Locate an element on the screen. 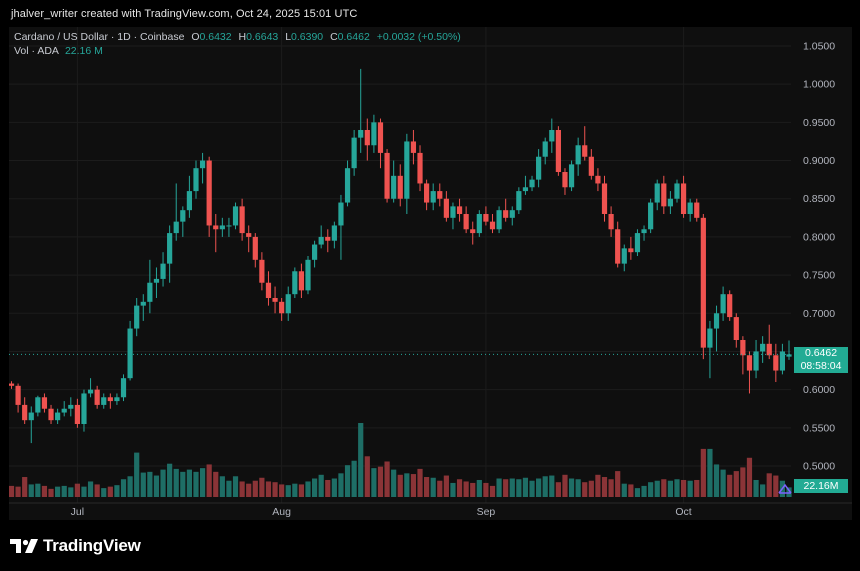 This screenshot has height=571, width=860. time-tick-label: Jul is located at coordinates (77, 512).